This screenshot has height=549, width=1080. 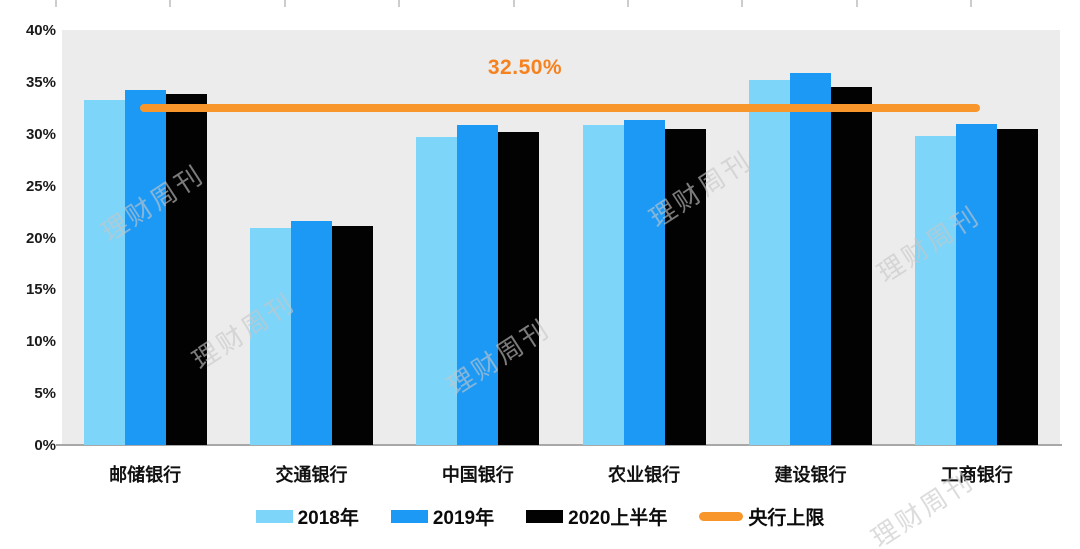 I want to click on chart-legend: 2018年 2019年 2020上半年 央行上限, so click(x=540, y=516).